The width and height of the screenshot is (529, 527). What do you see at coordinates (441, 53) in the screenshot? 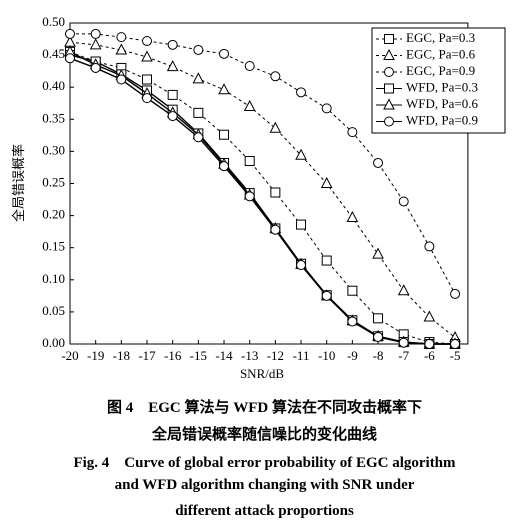
I see `legend-label: EGC, Pa=0.6` at bounding box center [441, 53].